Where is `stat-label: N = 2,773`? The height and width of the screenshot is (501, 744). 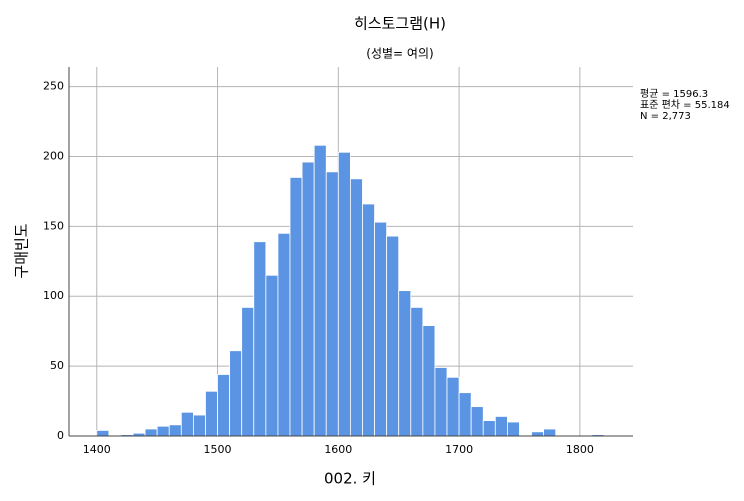
stat-label: N = 2,773 is located at coordinates (665, 116).